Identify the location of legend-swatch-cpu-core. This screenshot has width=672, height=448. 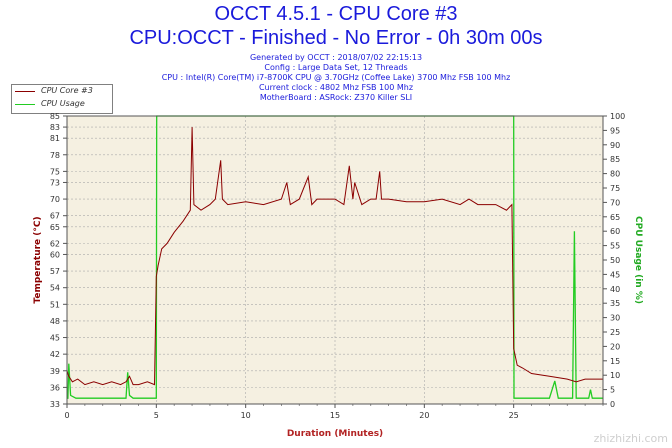
(25, 91).